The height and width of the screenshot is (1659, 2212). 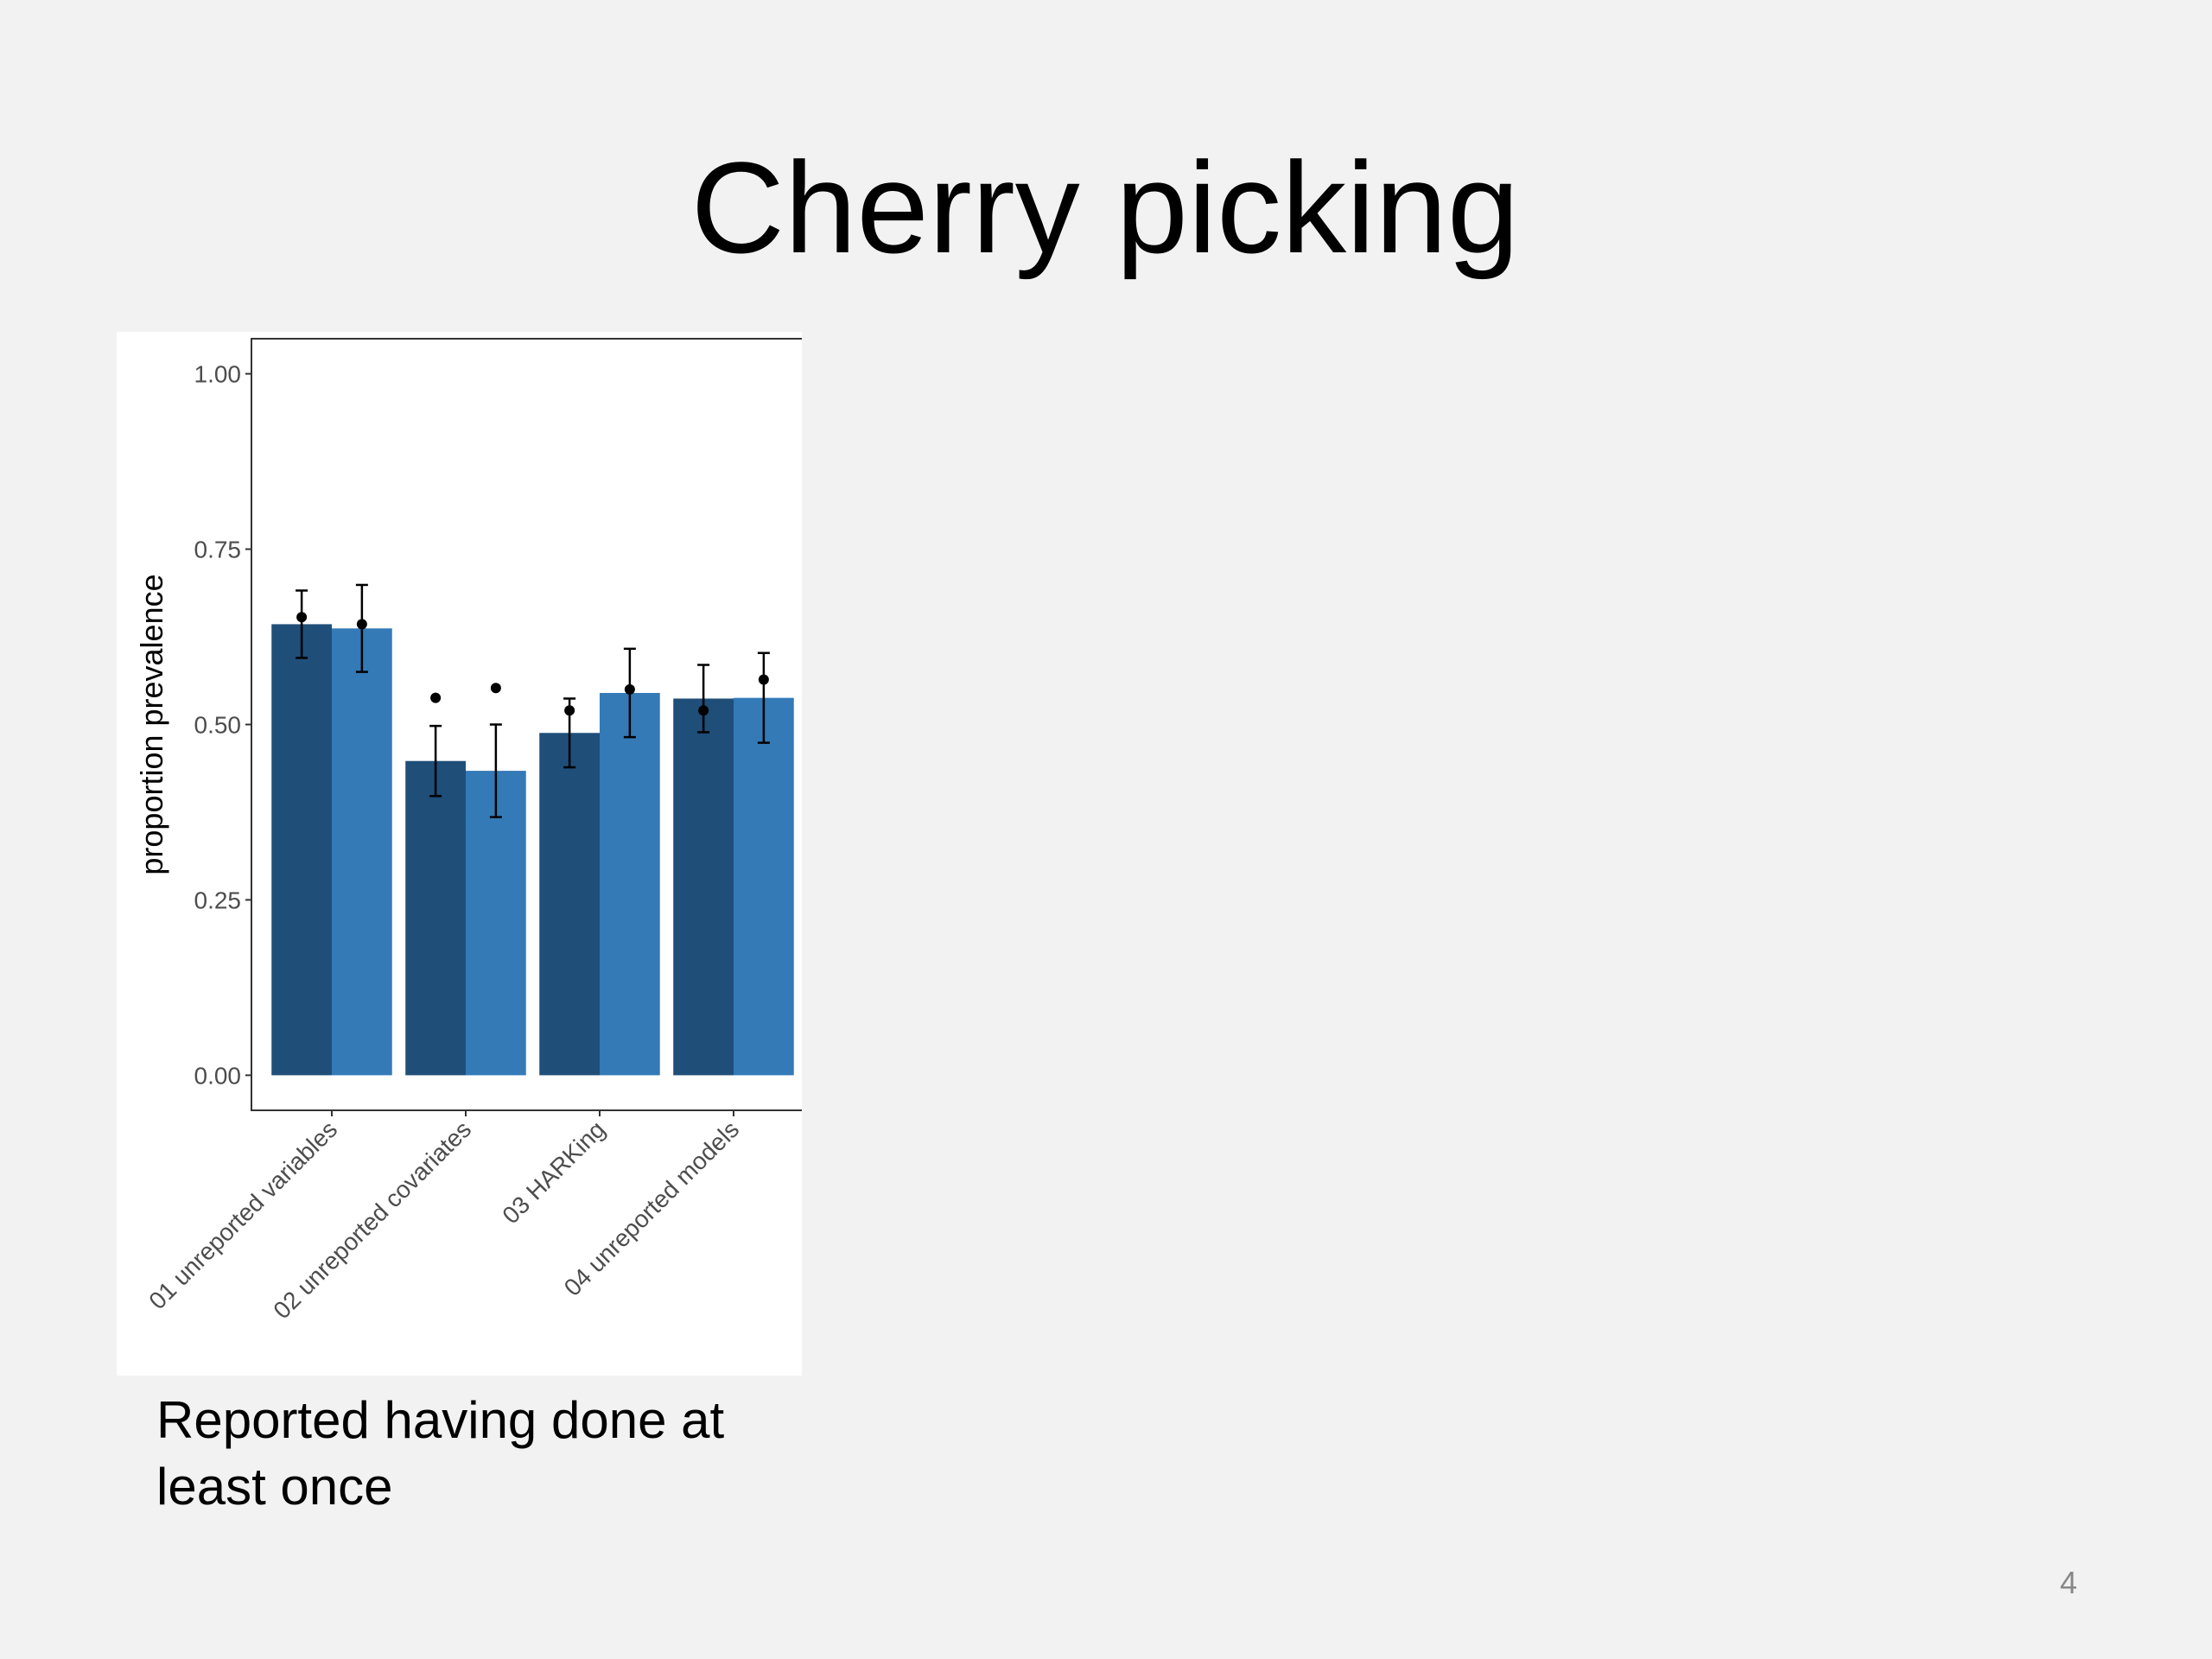 What do you see at coordinates (2068, 1582) in the screenshot?
I see `page-number: 4` at bounding box center [2068, 1582].